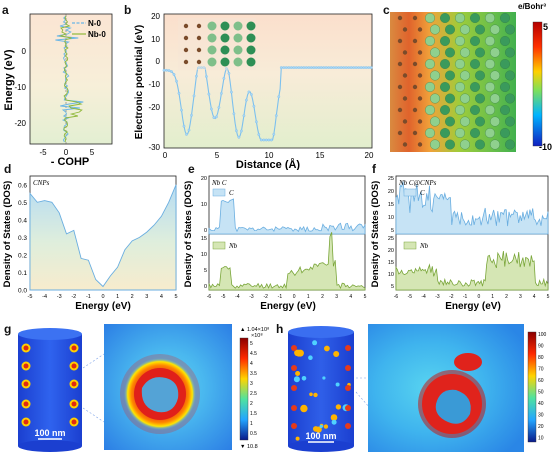 The height and width of the screenshot is (457, 554). I want to click on ytick: 0.4, so click(22, 220).